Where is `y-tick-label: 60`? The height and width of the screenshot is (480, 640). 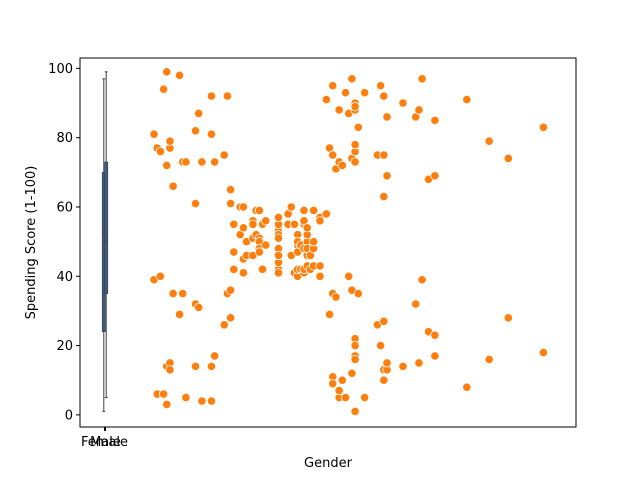
y-tick-label: 60 is located at coordinates (64, 207).